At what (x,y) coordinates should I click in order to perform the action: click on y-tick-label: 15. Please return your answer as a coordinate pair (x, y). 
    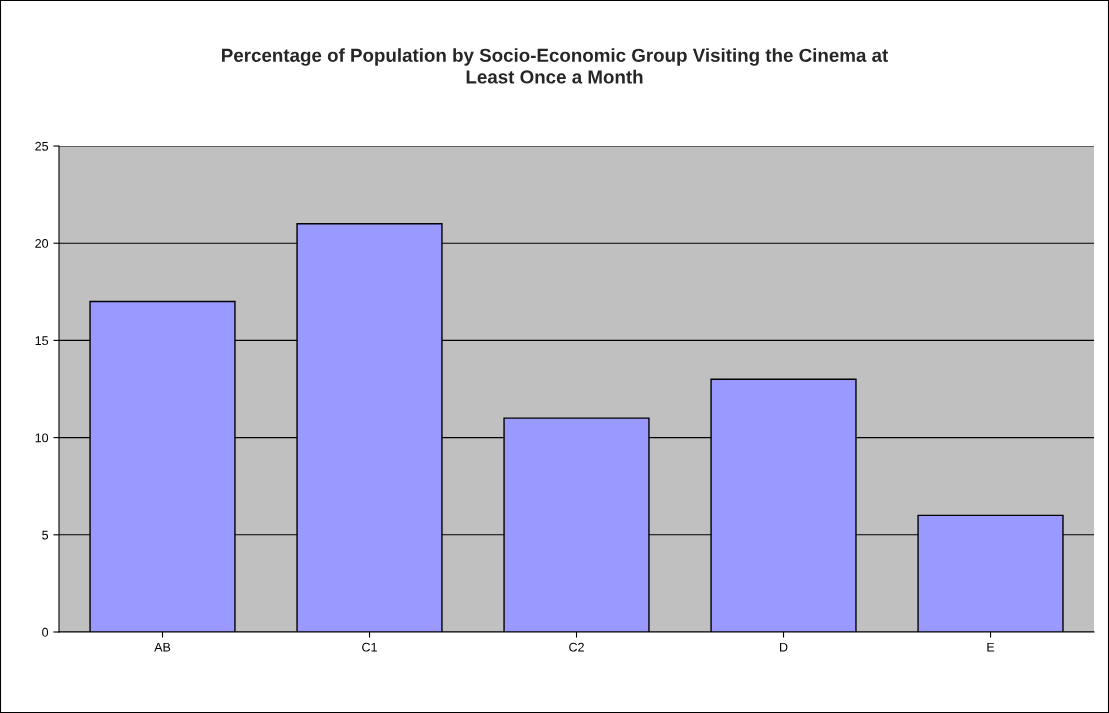
    Looking at the image, I should click on (42, 341).